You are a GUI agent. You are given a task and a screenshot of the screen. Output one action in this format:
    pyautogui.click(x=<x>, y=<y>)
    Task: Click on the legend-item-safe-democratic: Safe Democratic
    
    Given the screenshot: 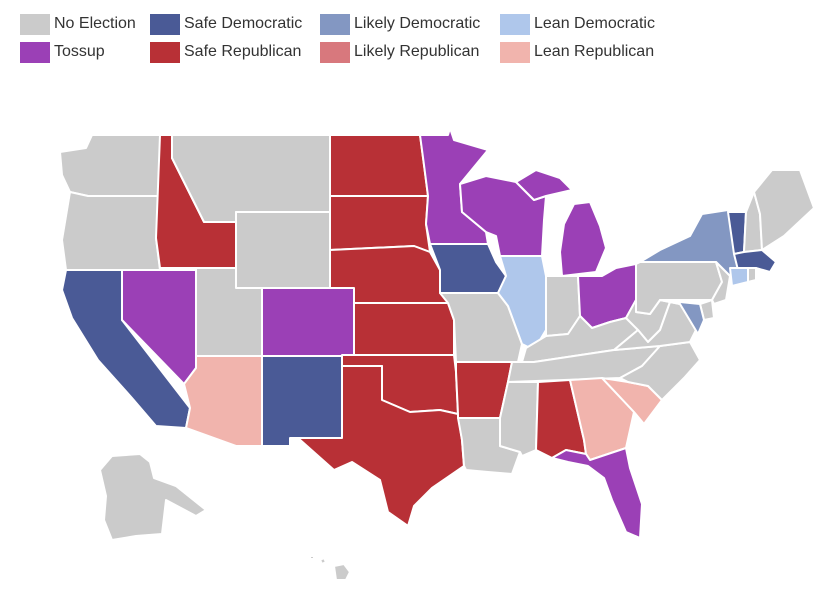 What is the action you would take?
    pyautogui.click(x=226, y=24)
    